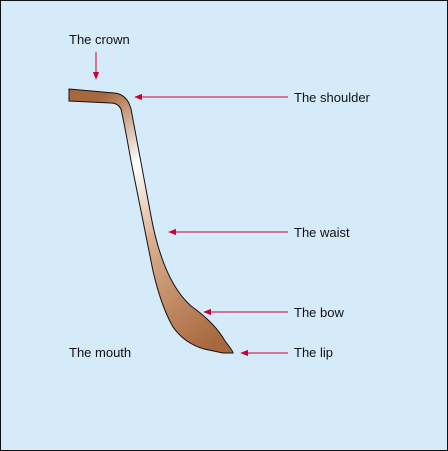  What do you see at coordinates (319, 312) in the screenshot?
I see `bow-label: The bow` at bounding box center [319, 312].